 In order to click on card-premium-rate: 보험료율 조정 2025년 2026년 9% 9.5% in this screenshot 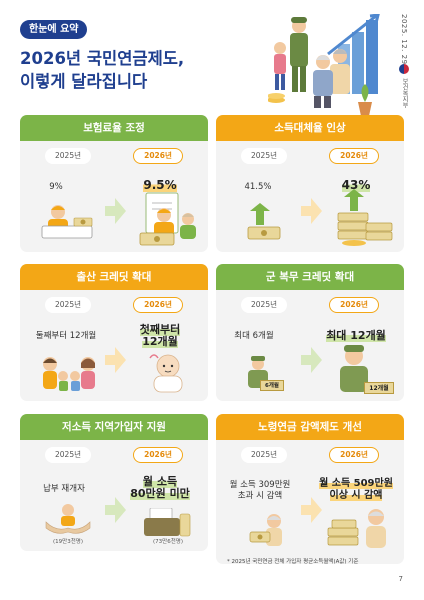, I will do `click(114, 183)`.